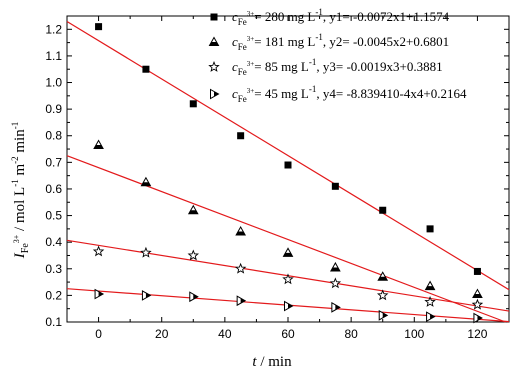  I want to click on legend-fit: , y3= -0.0019x3+0.3881, so click(379, 66).